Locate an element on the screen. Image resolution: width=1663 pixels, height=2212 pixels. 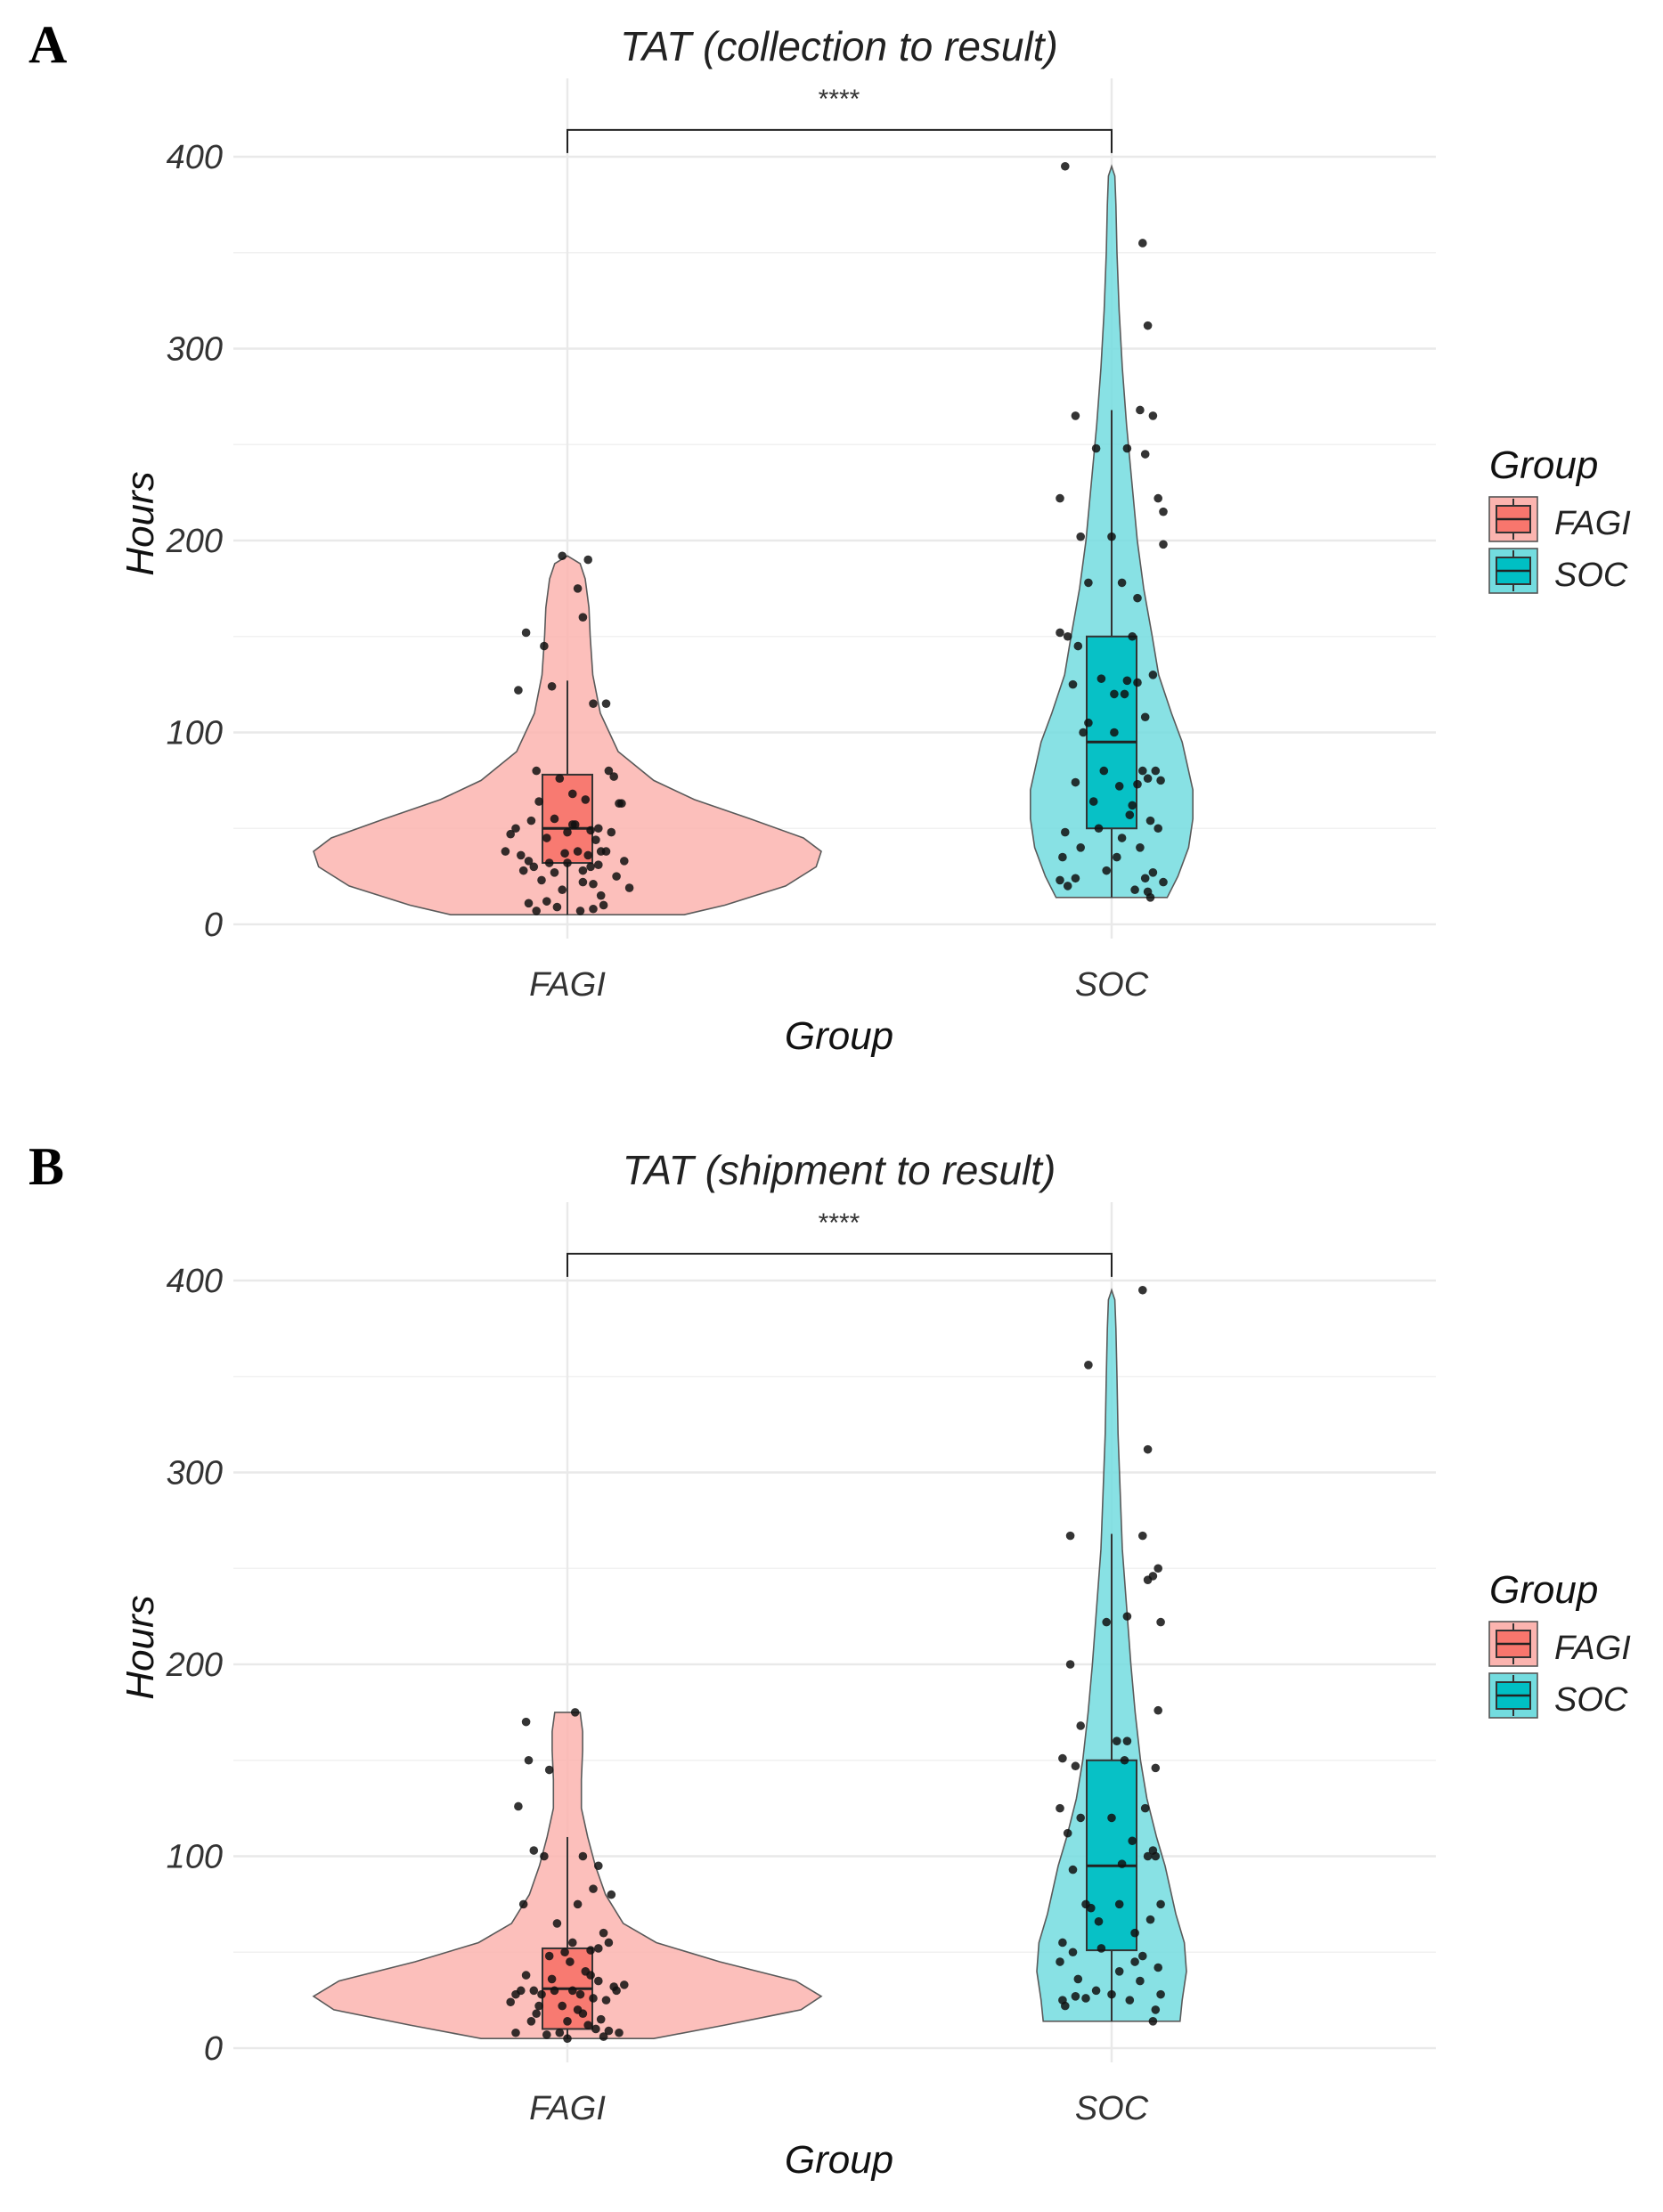
significance-bracket is located at coordinates (840, 1264).